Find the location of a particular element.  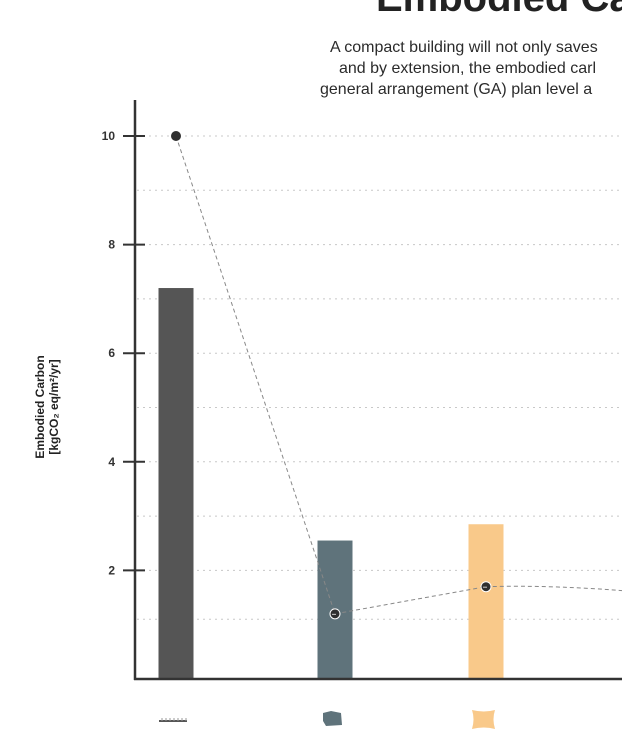

square-shape-icon is located at coordinates (483, 719).